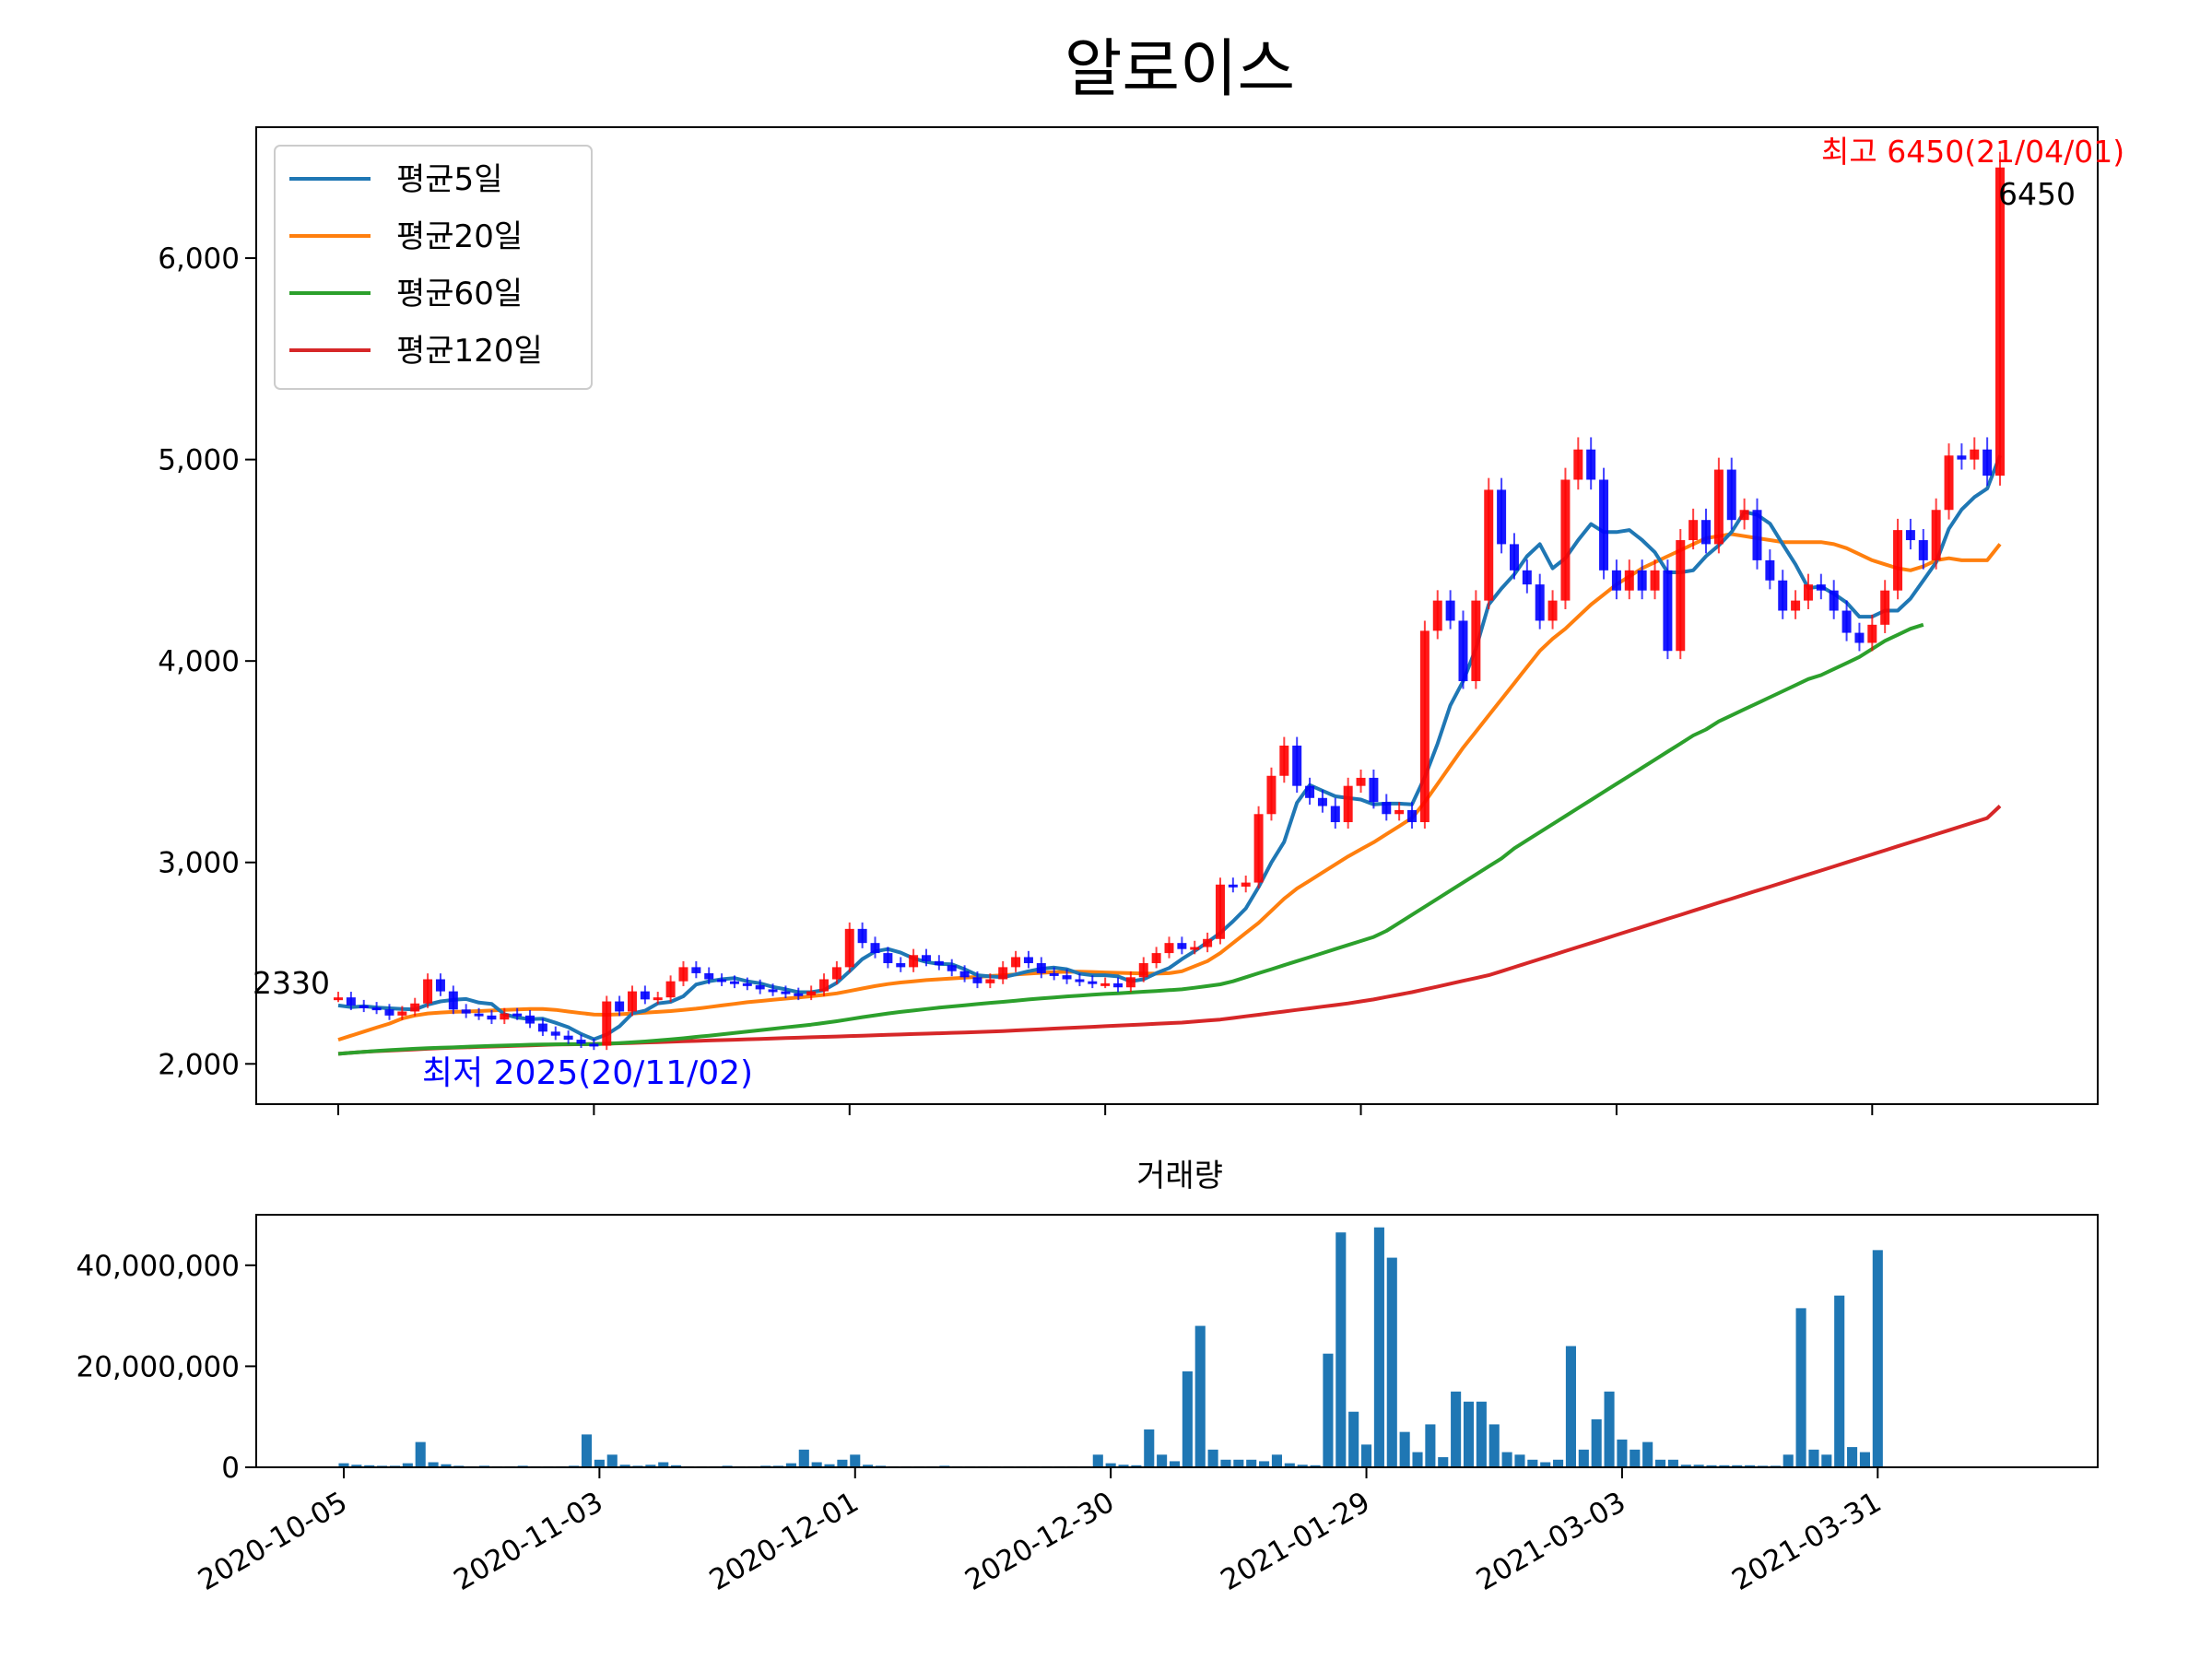  Describe the element at coordinates (784, 1541) in the screenshot. I see `date-x-tick-label: 2020-12-01` at that location.